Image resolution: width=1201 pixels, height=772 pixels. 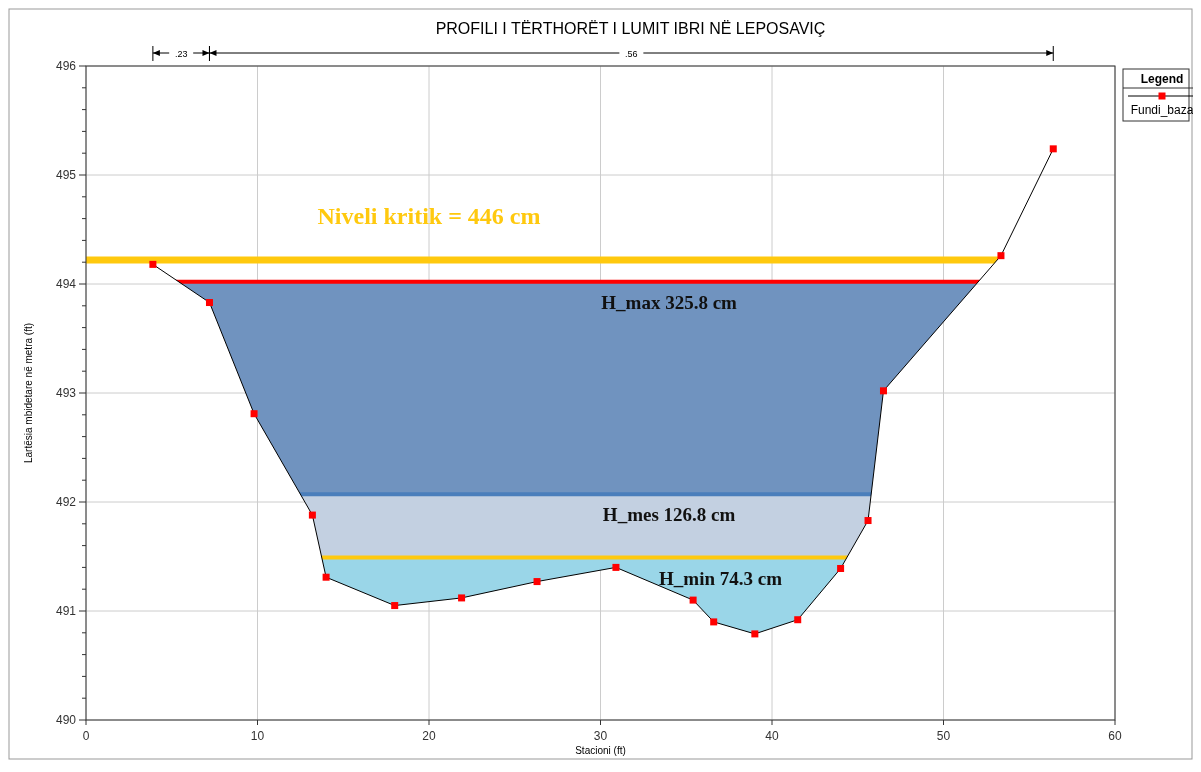 I want to click on x-tick-label: 20, so click(x=429, y=736).